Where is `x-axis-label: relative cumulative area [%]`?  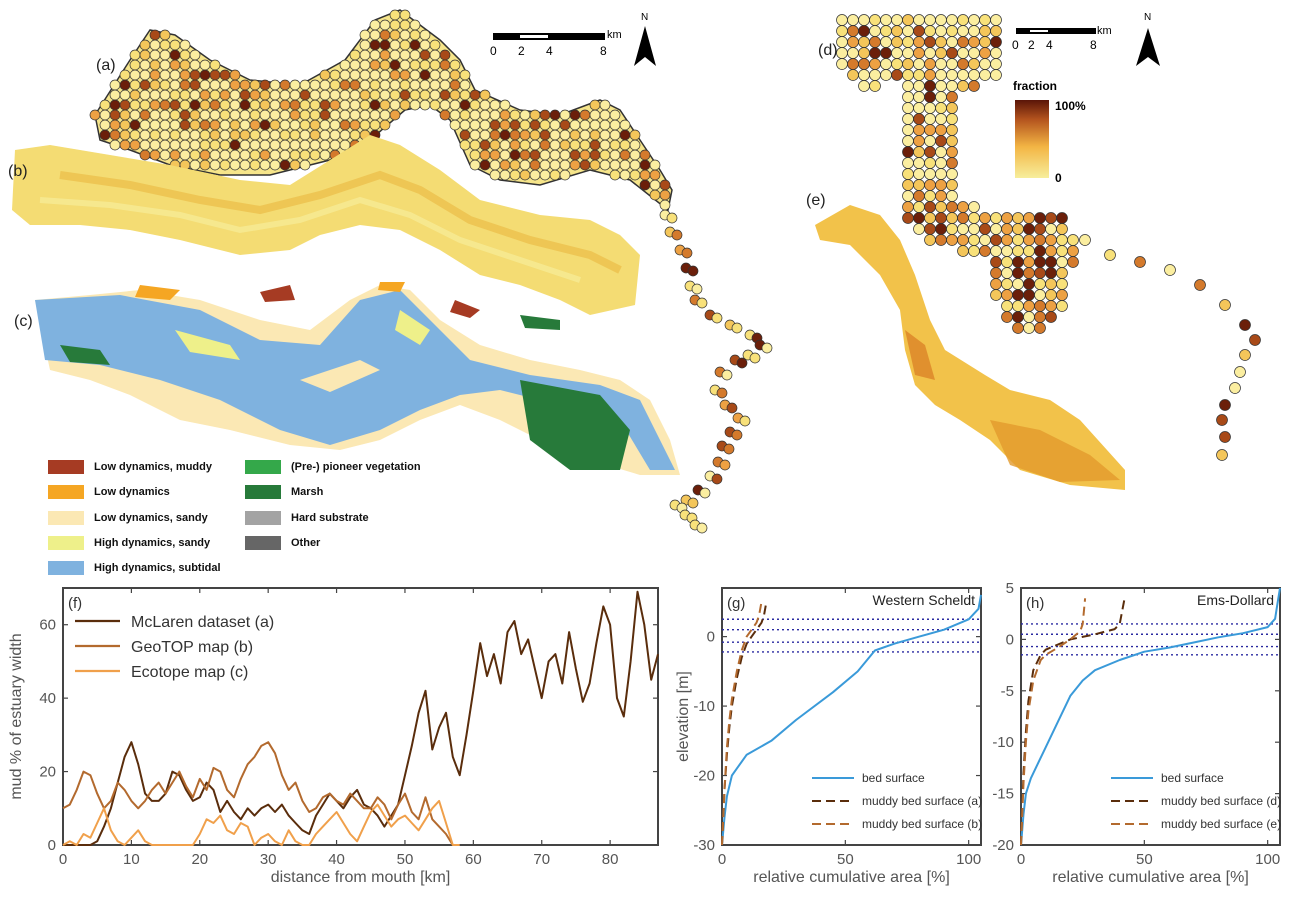 x-axis-label: relative cumulative area [%] is located at coordinates (851, 877).